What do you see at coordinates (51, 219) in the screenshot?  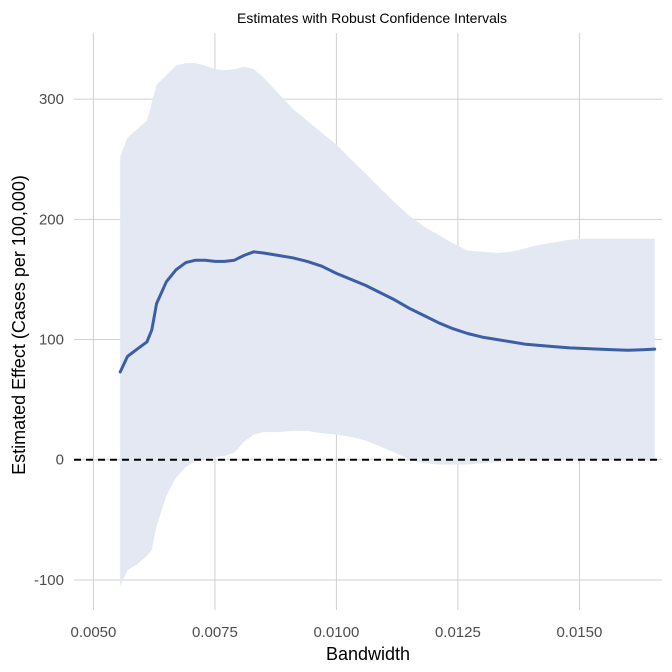 I see `y-tick-label: 200` at bounding box center [51, 219].